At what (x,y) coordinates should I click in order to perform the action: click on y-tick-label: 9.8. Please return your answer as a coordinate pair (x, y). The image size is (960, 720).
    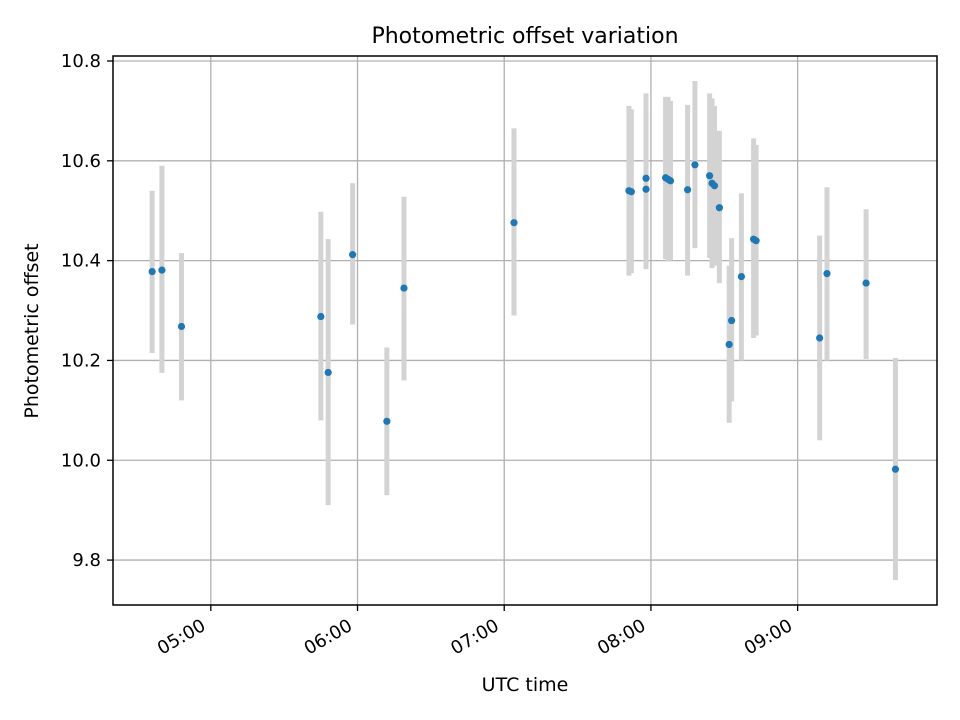
    Looking at the image, I should click on (86, 560).